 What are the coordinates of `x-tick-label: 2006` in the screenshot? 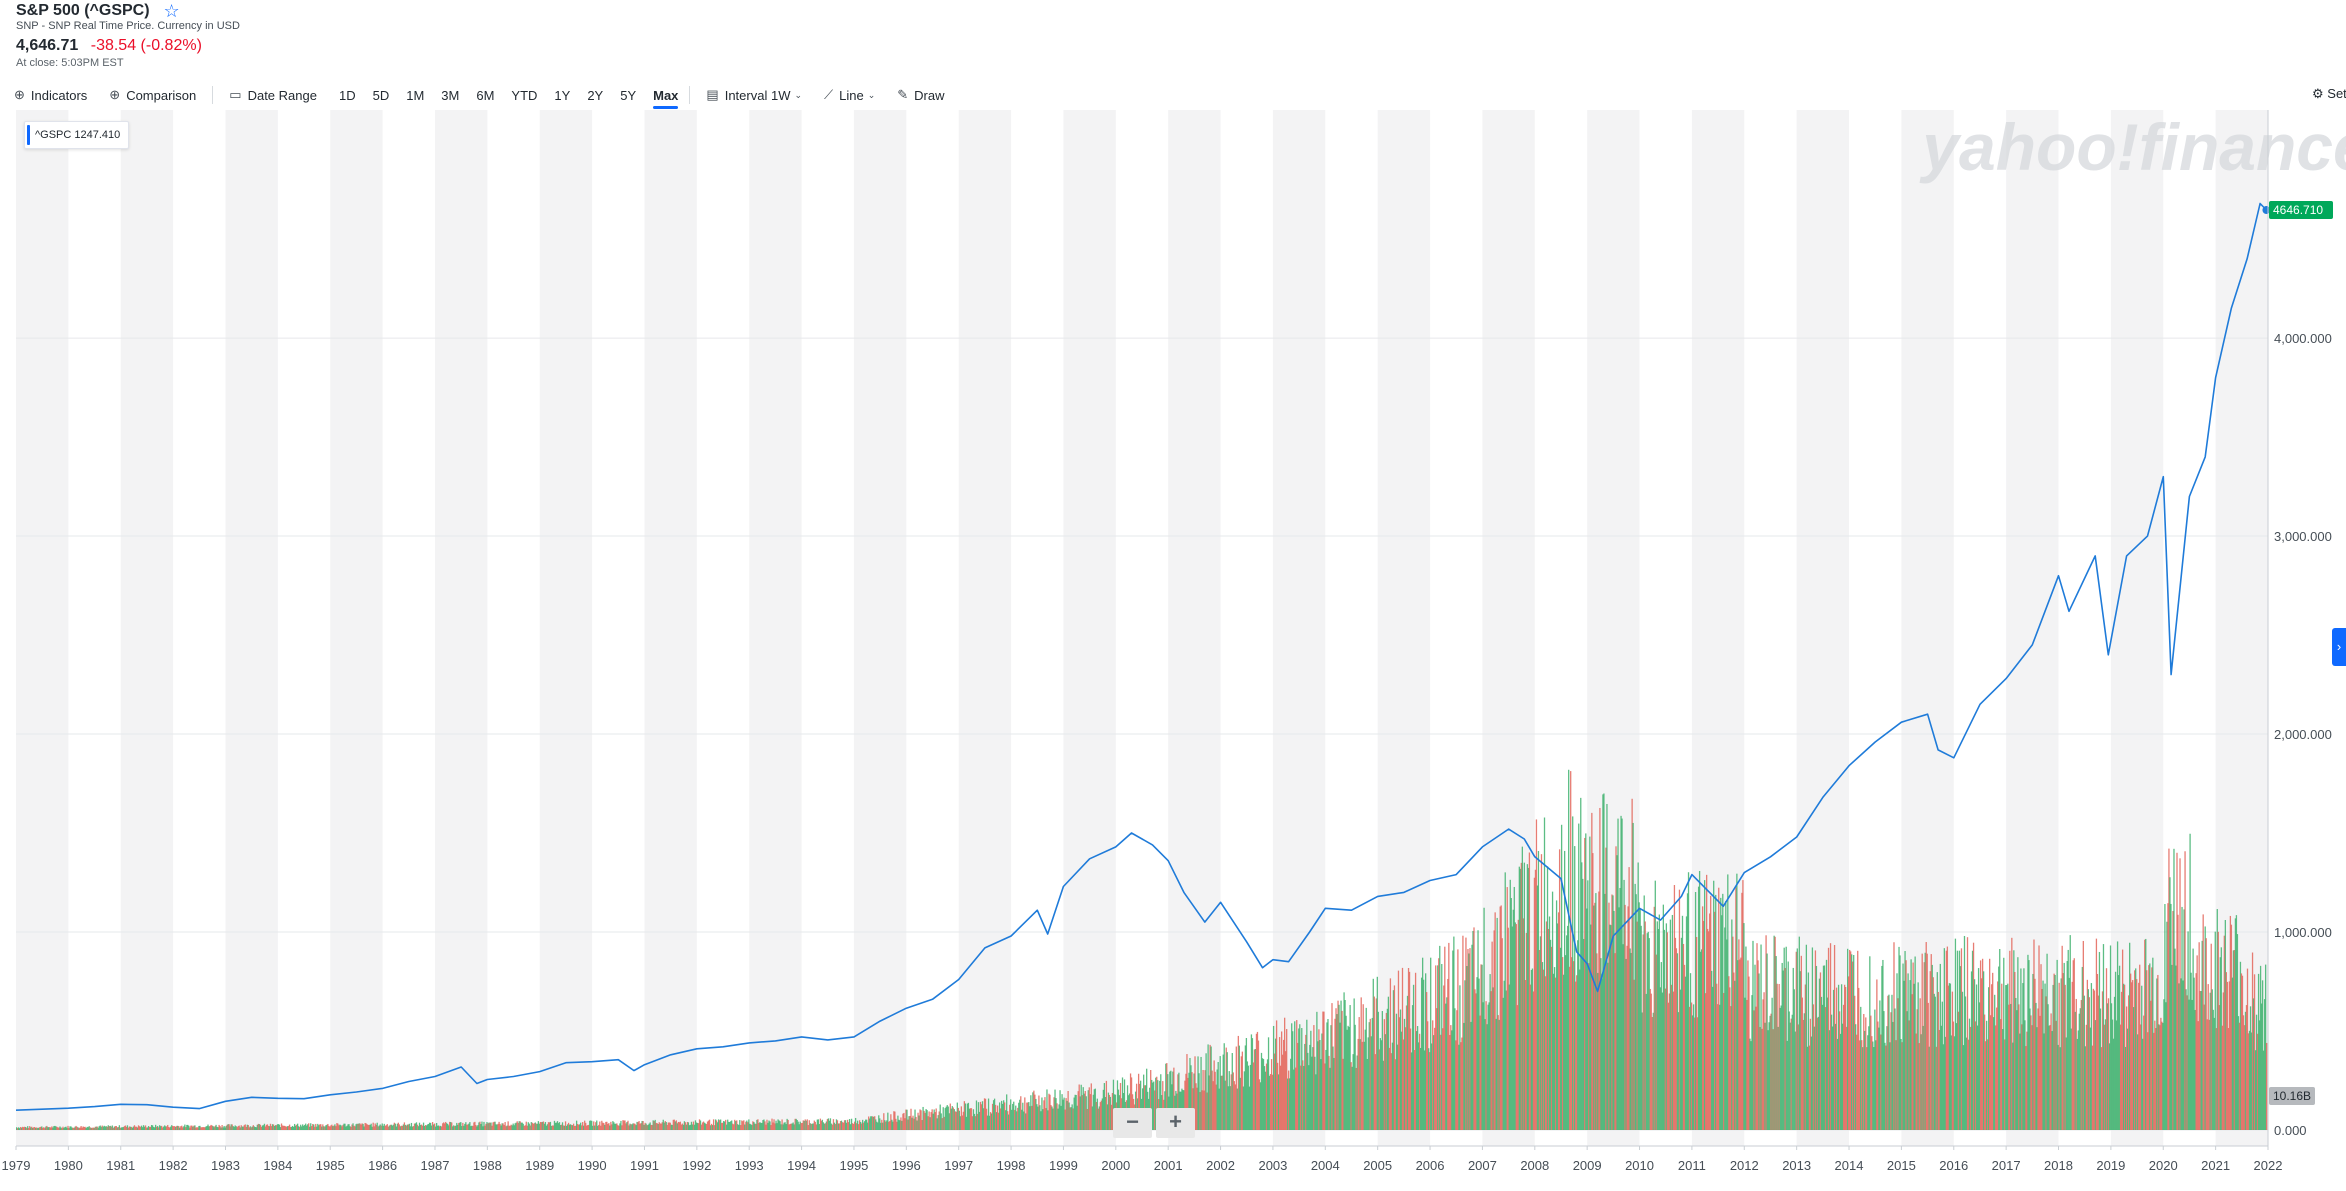 It's located at (1430, 1165).